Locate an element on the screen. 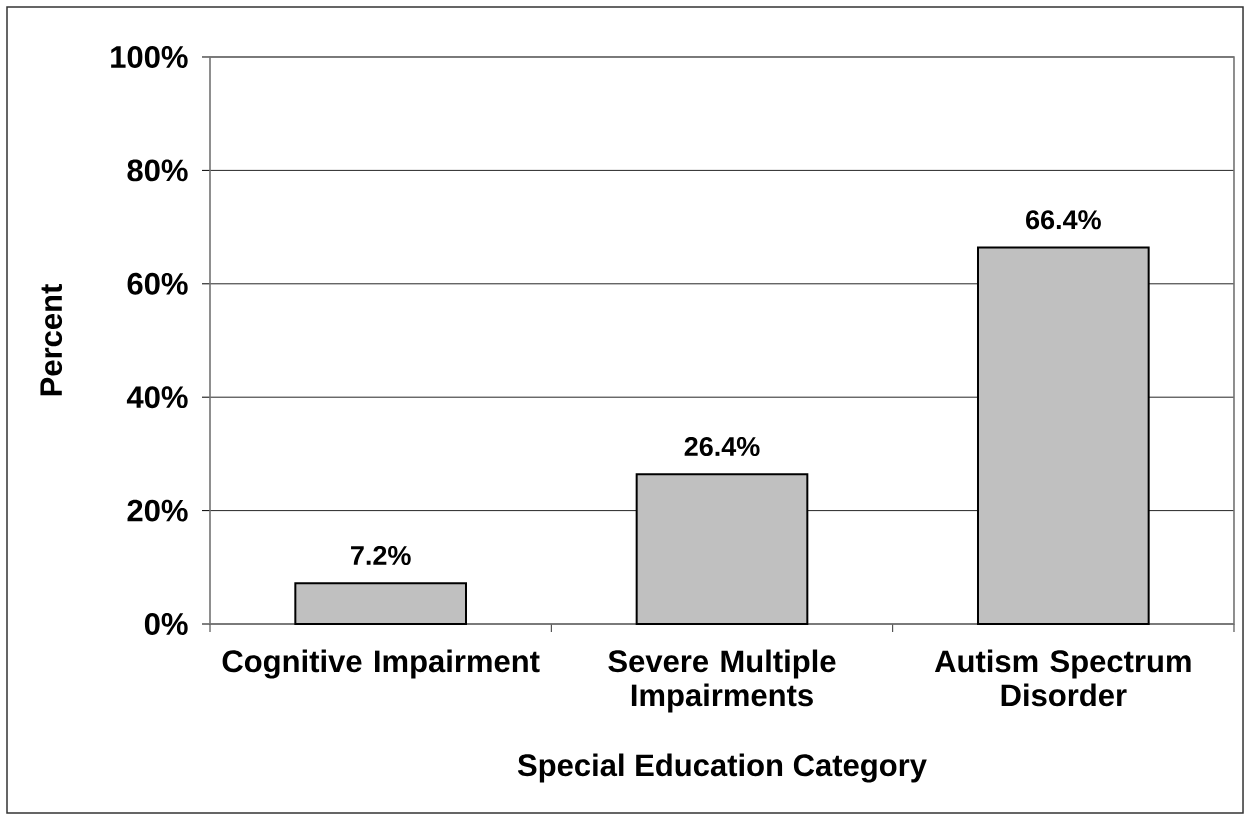 Image resolution: width=1250 pixels, height=820 pixels. y-axis-title: Percent is located at coordinates (51, 340).